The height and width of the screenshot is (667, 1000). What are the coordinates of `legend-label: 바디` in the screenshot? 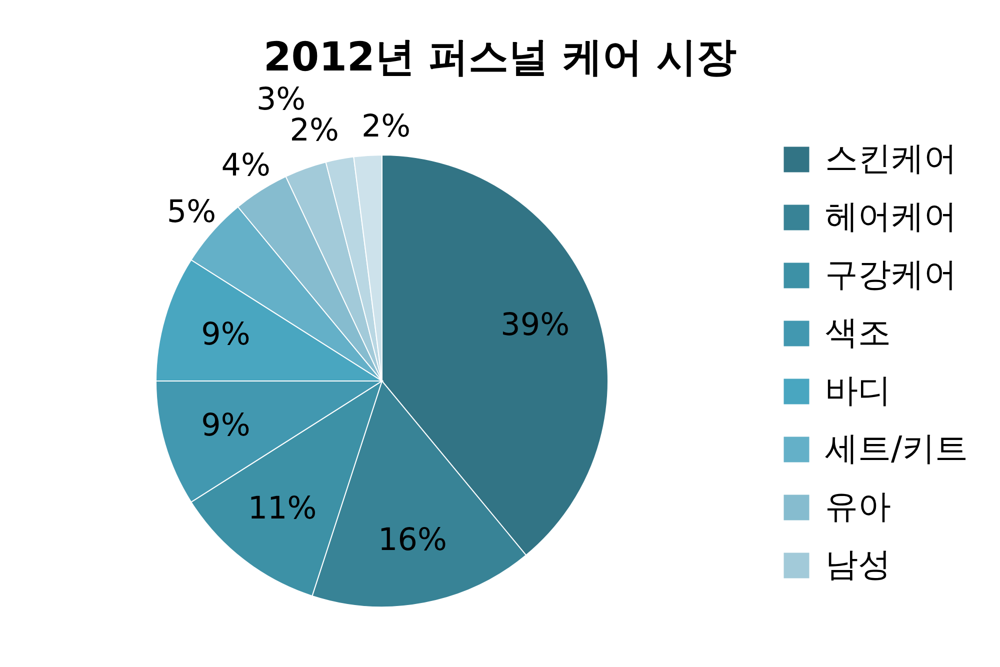 It's located at (858, 390).